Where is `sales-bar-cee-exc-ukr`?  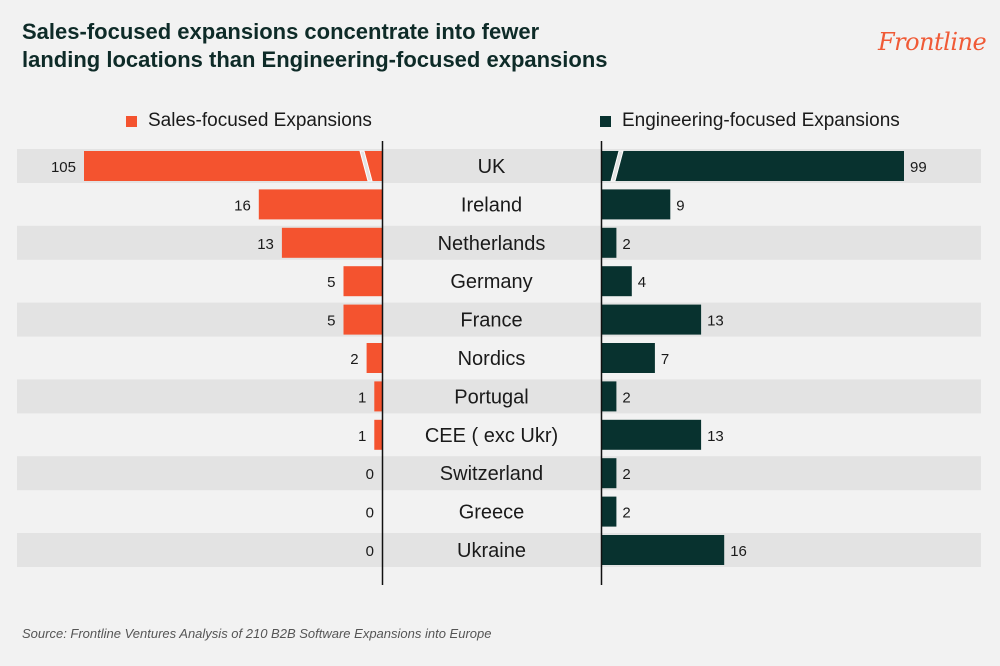
sales-bar-cee-exc-ukr is located at coordinates (378, 434).